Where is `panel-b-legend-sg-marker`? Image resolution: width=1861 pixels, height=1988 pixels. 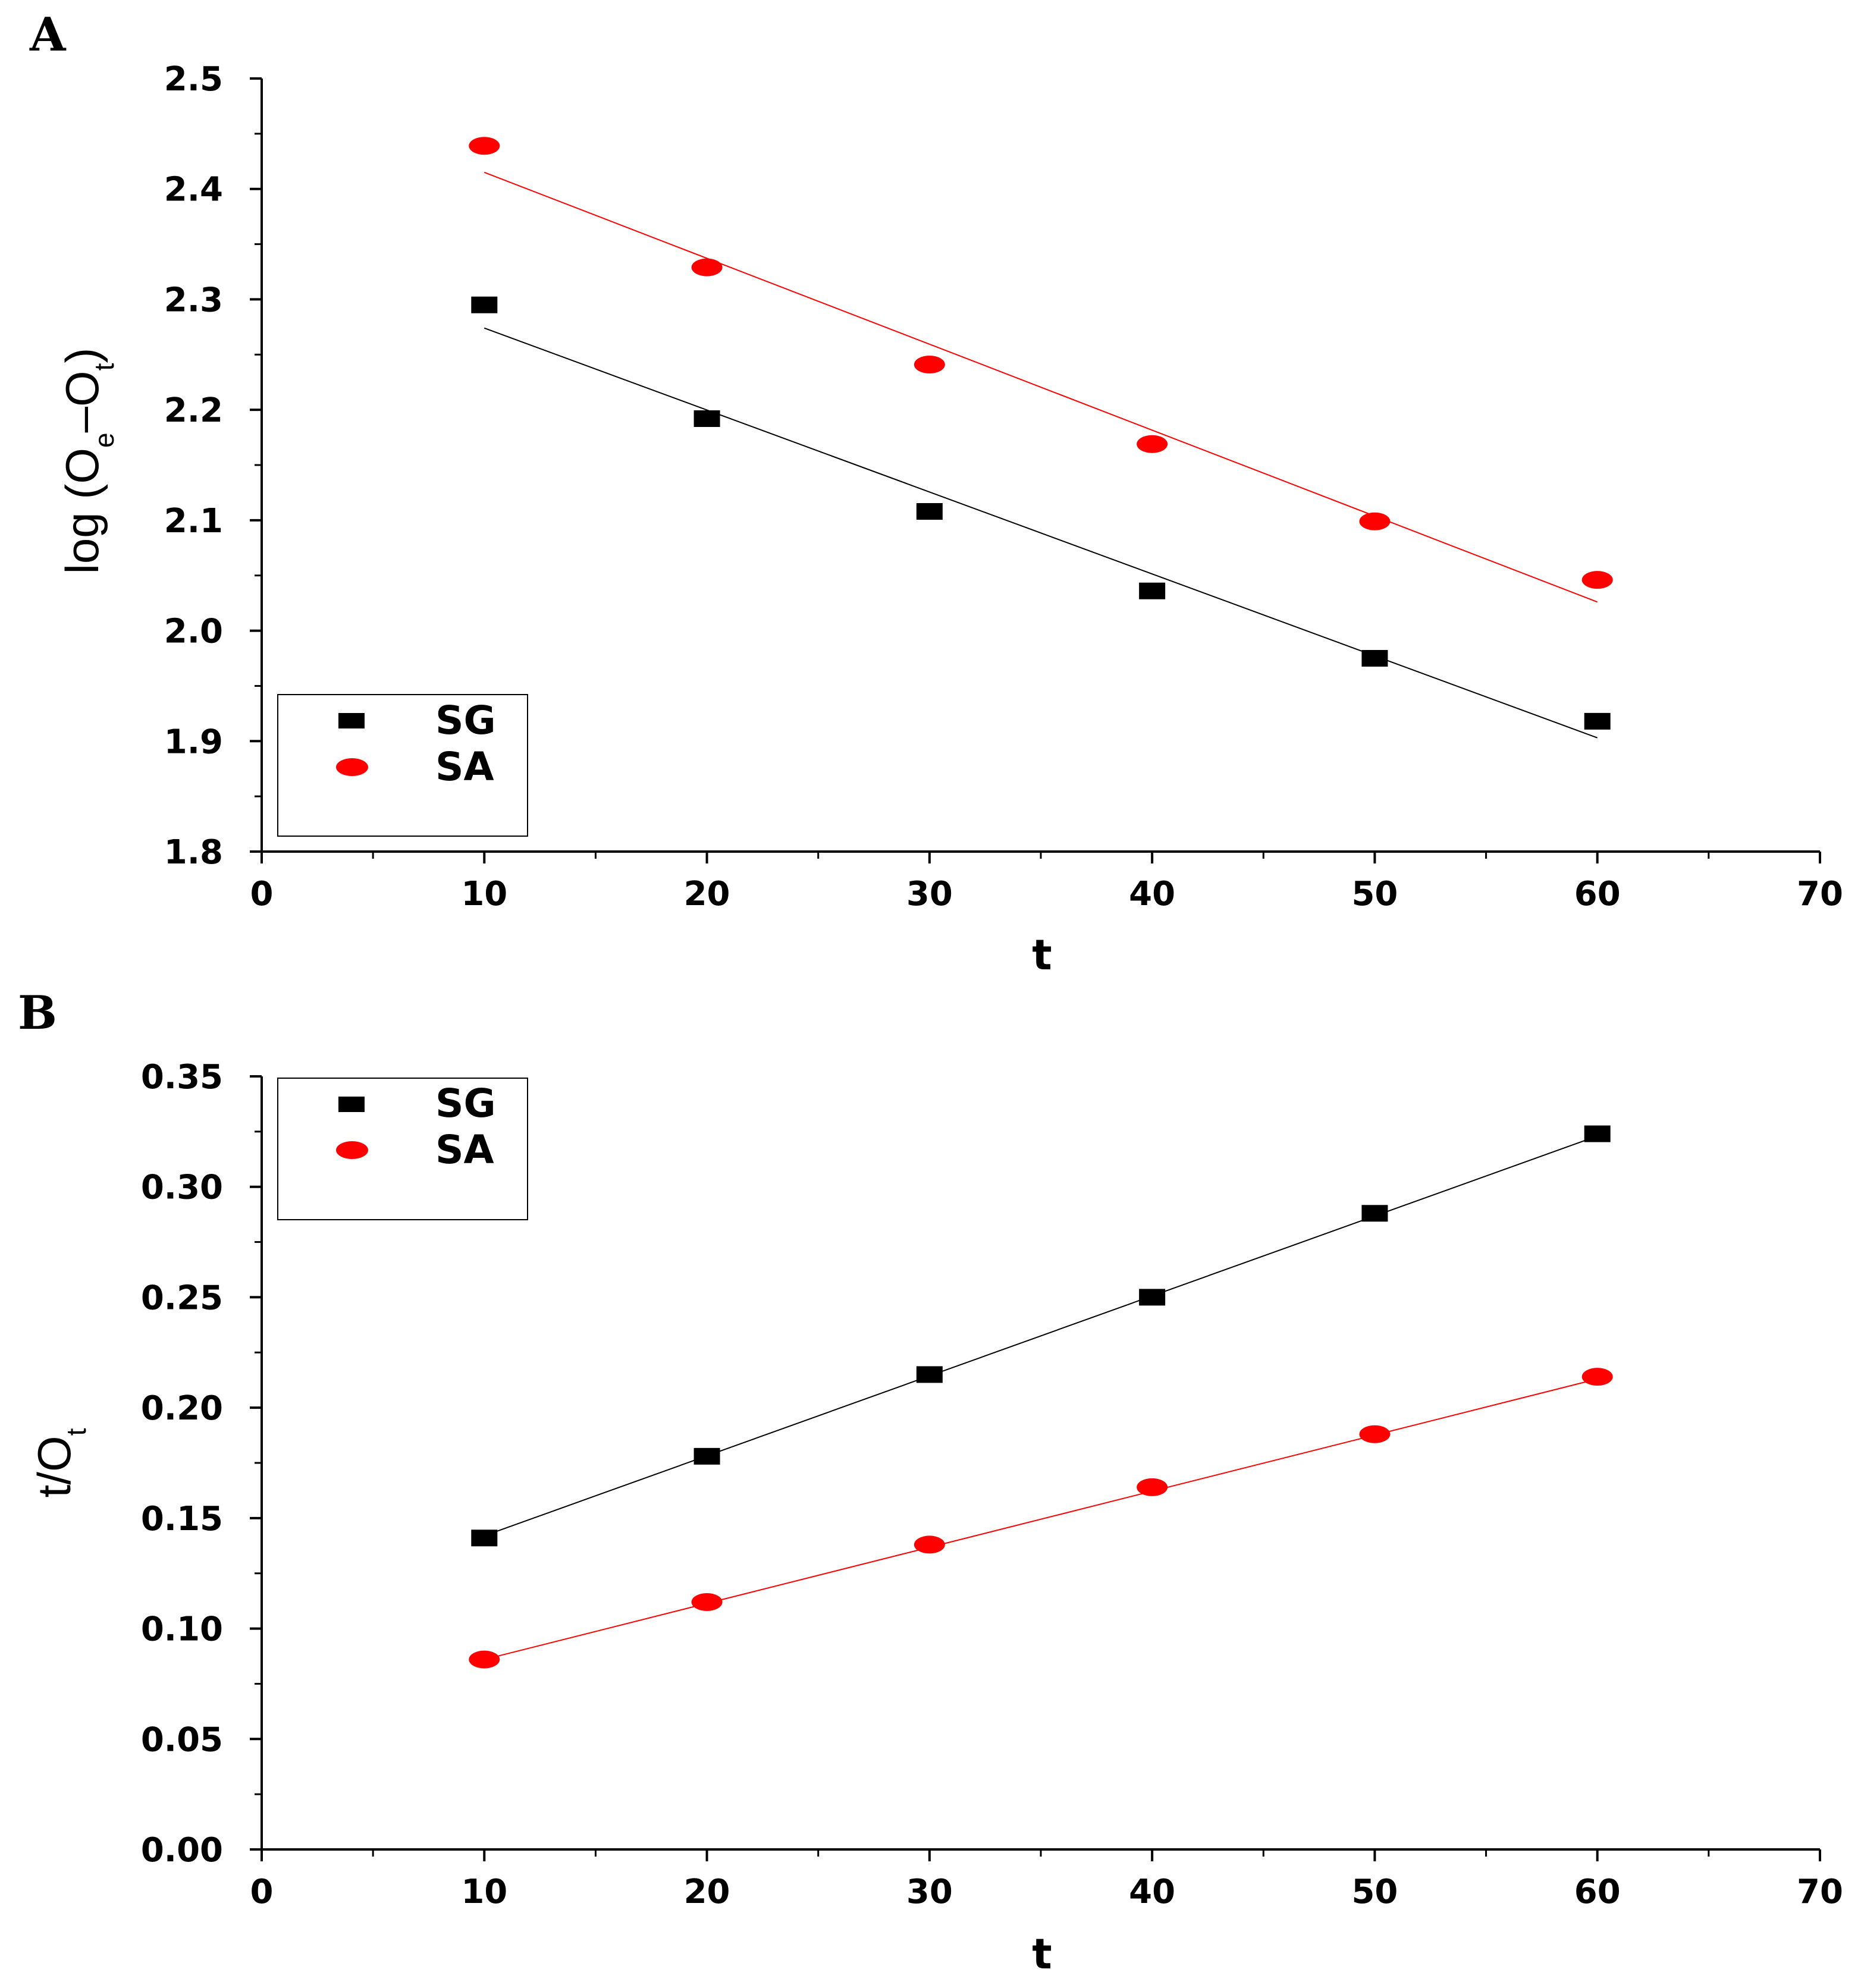
panel-b-legend-sg-marker is located at coordinates (351, 1104).